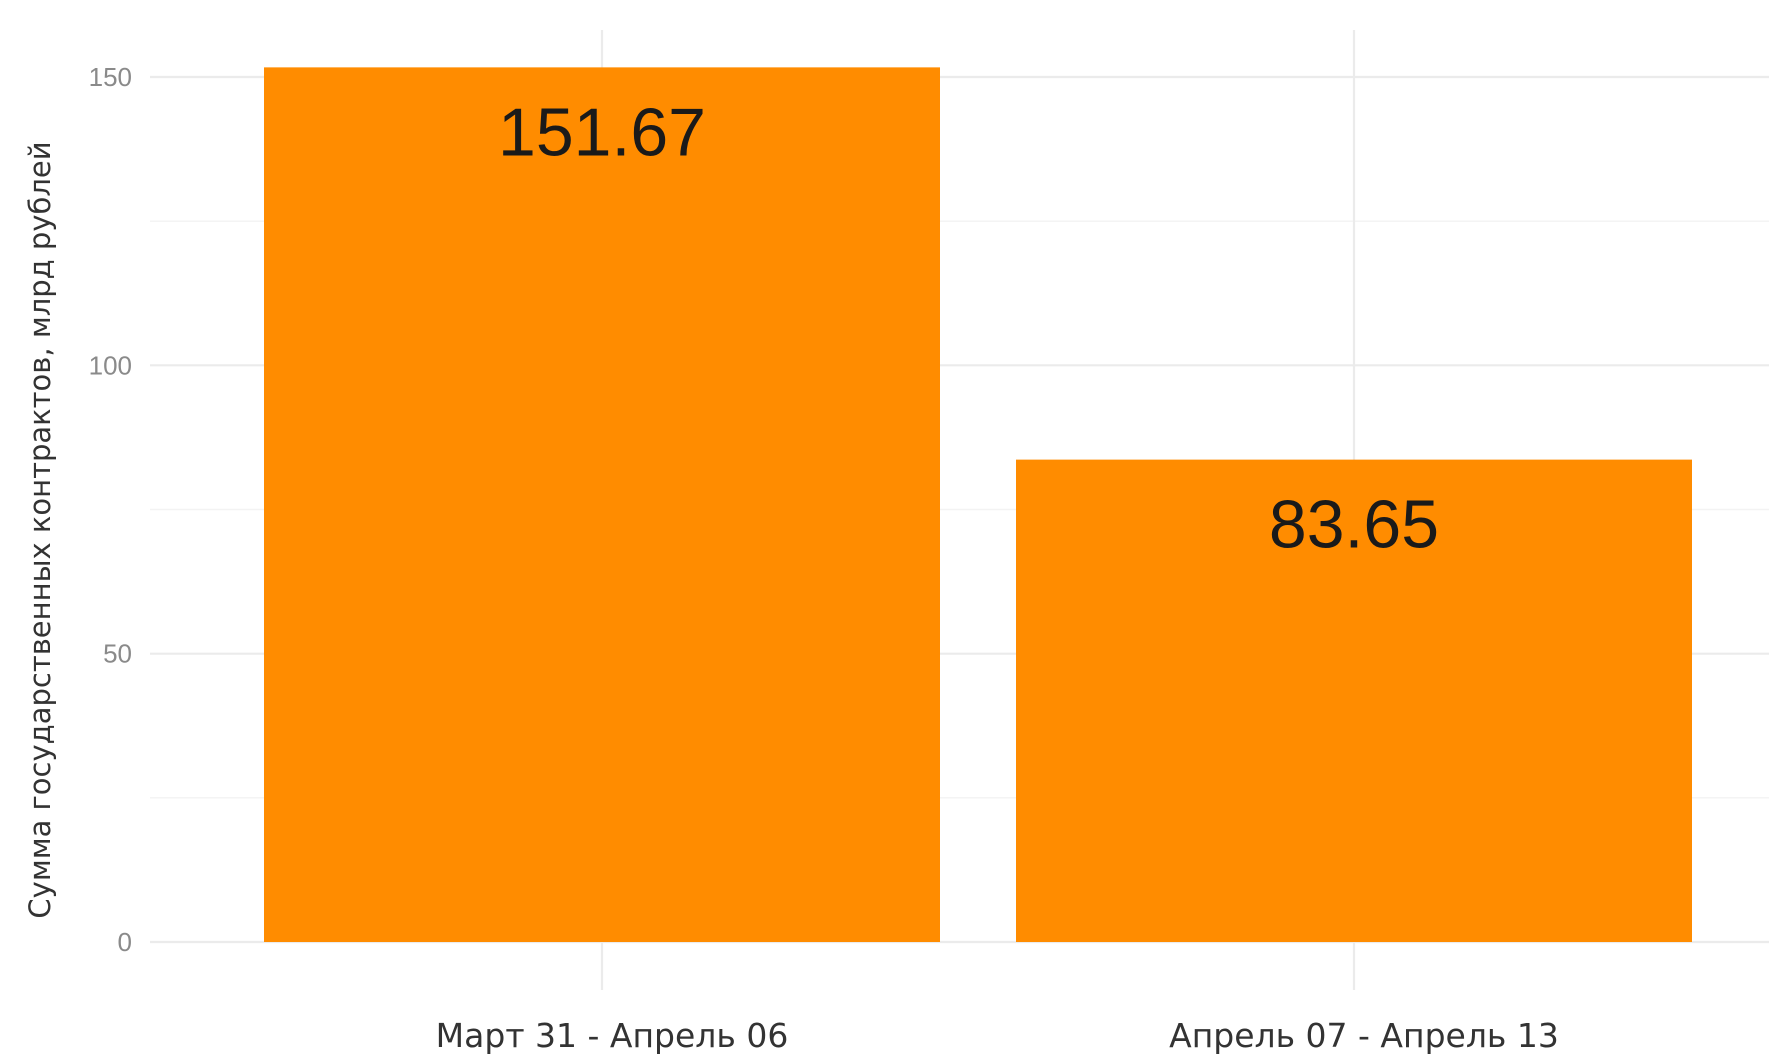 The width and height of the screenshot is (1769, 1055). What do you see at coordinates (602, 132) in the screenshot?
I see `bar-value-label: 151.67` at bounding box center [602, 132].